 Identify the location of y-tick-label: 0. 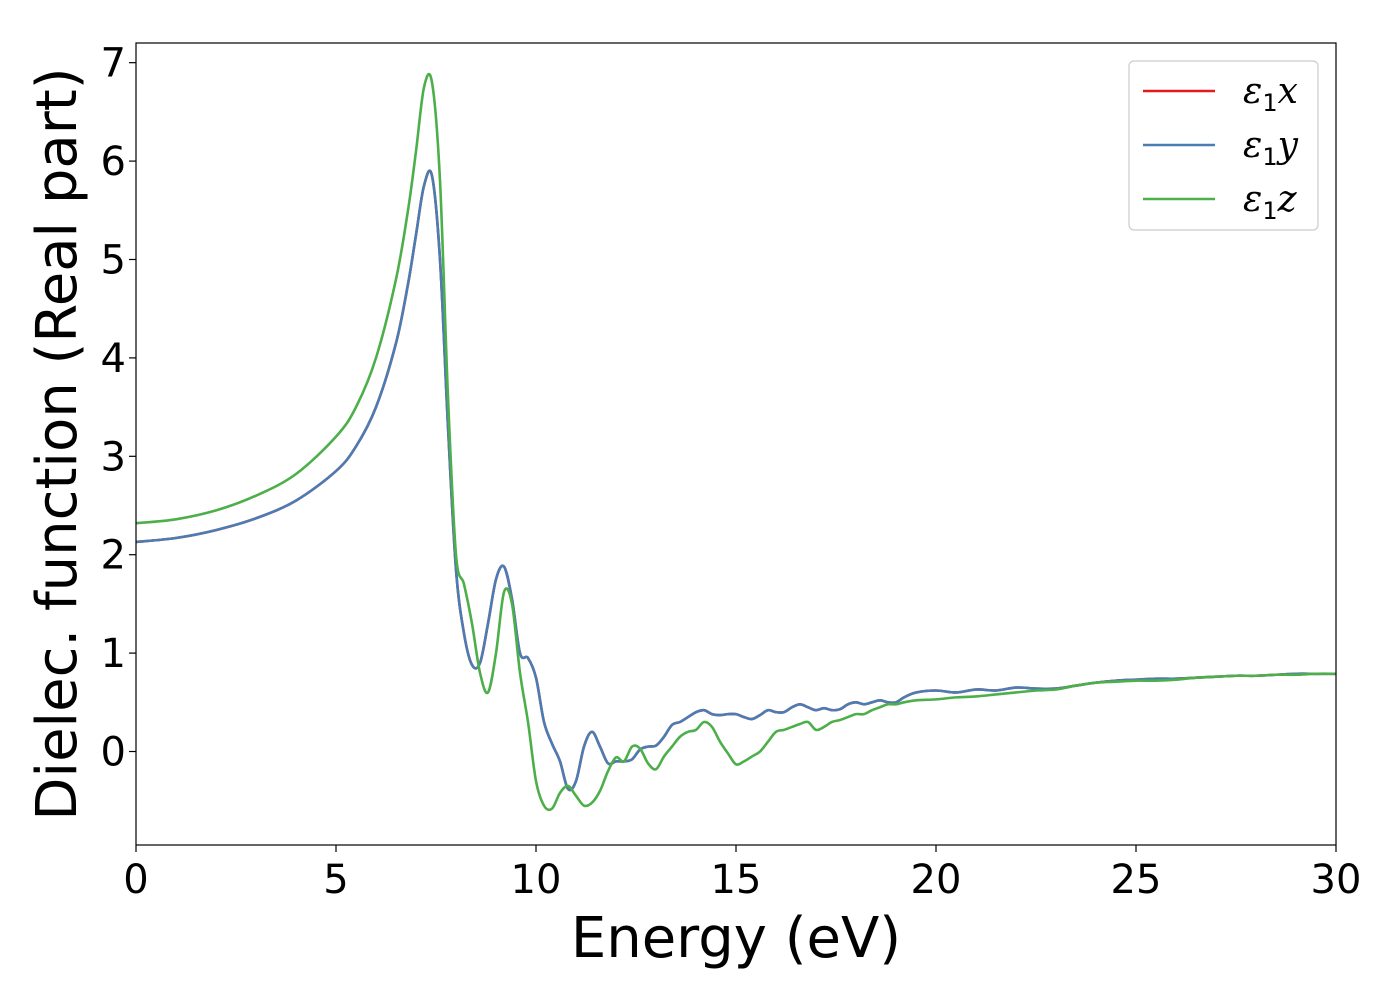
(113, 753).